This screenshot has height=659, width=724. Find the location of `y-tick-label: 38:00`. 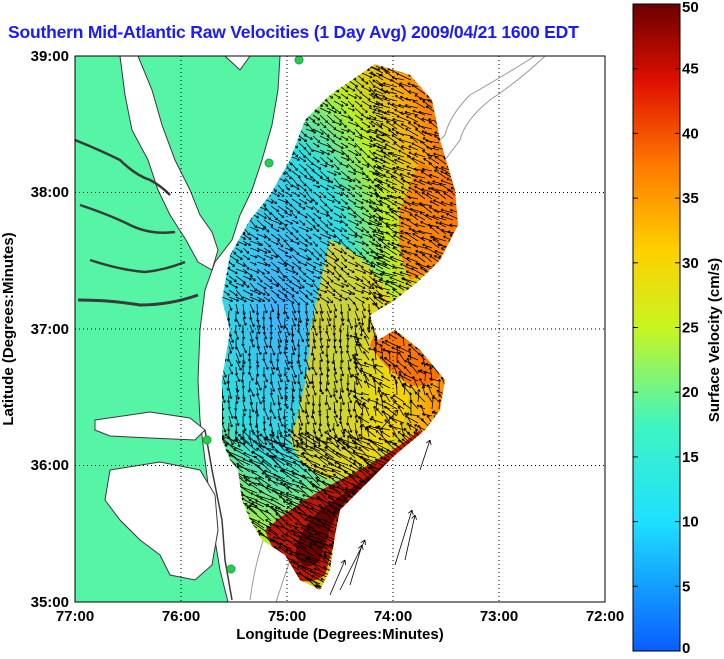

y-tick-label: 38:00 is located at coordinates (50, 192).